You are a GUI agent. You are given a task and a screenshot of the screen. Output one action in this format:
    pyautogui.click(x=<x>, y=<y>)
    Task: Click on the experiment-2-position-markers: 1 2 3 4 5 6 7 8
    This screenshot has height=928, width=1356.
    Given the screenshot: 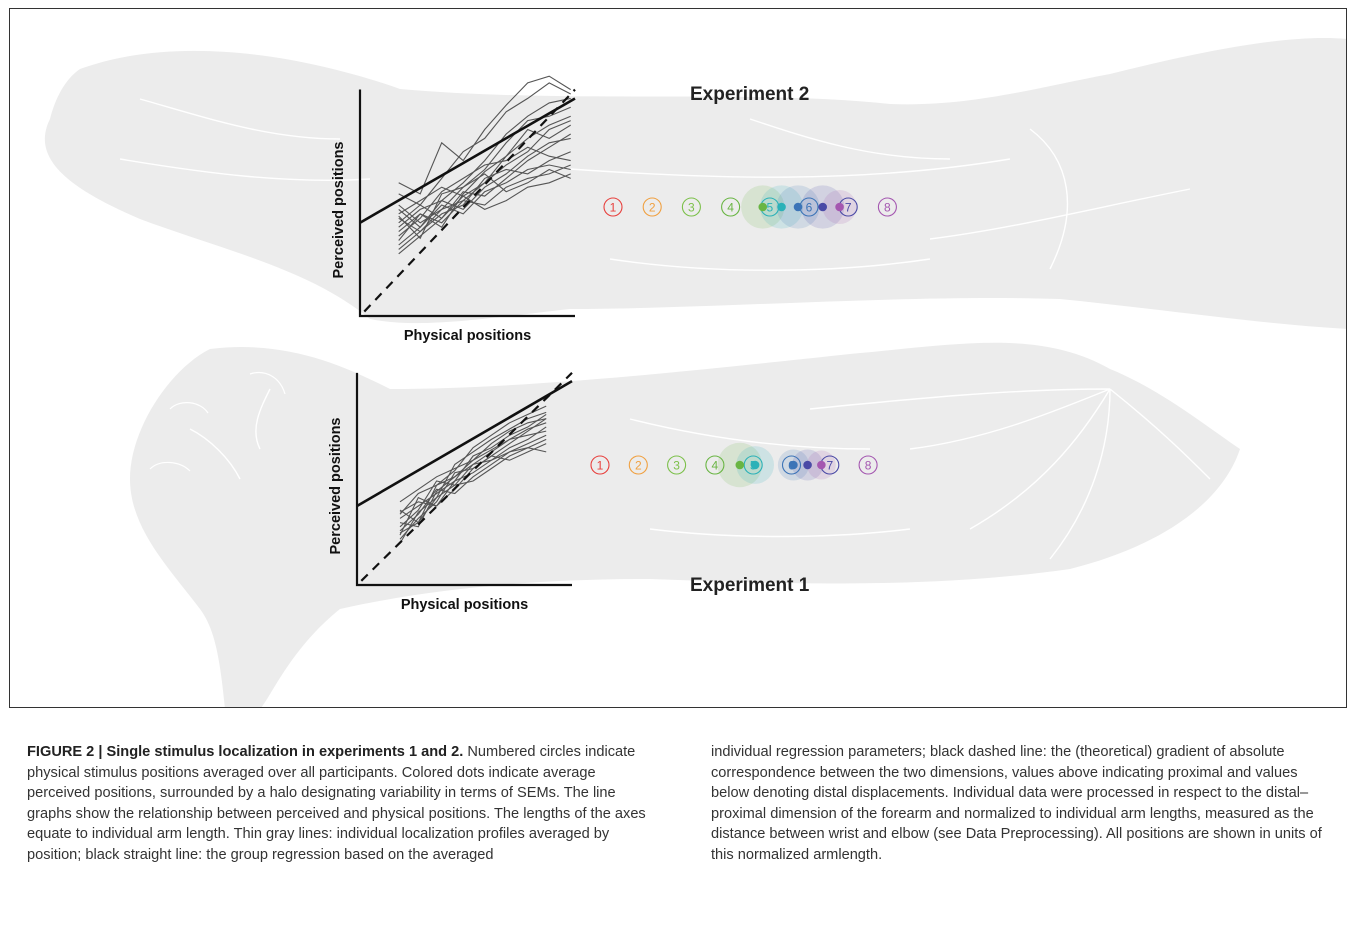 What is the action you would take?
    pyautogui.click(x=750, y=207)
    